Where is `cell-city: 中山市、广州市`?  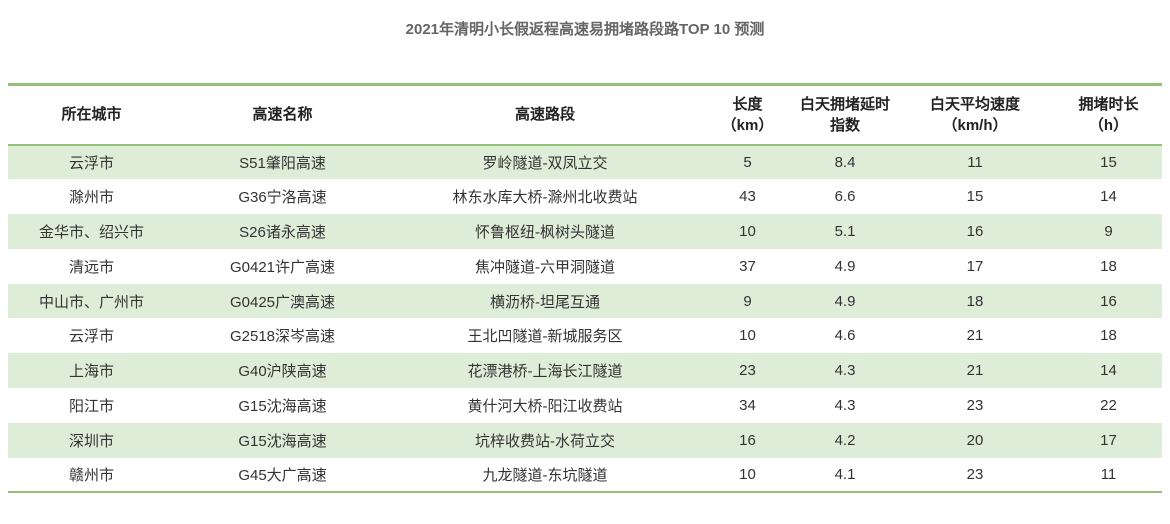
cell-city: 中山市、广州市 is located at coordinates (91, 302).